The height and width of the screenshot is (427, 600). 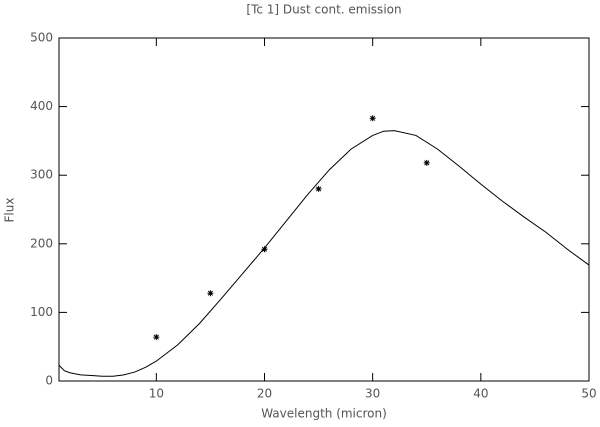 What do you see at coordinates (41, 243) in the screenshot?
I see `y-tick-label: 200` at bounding box center [41, 243].